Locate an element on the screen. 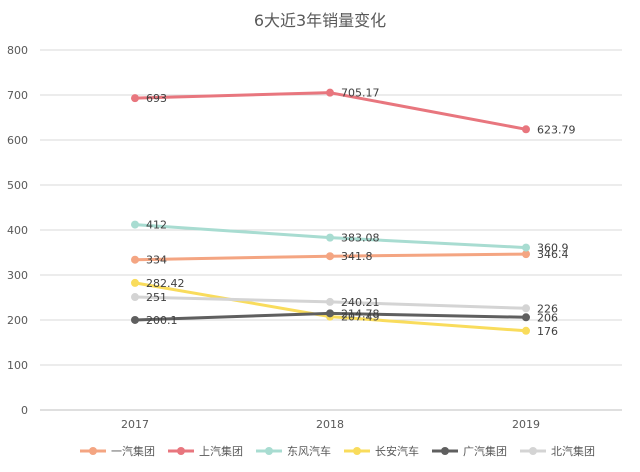 This screenshot has height=472, width=640. data-label: 176 is located at coordinates (547, 331).